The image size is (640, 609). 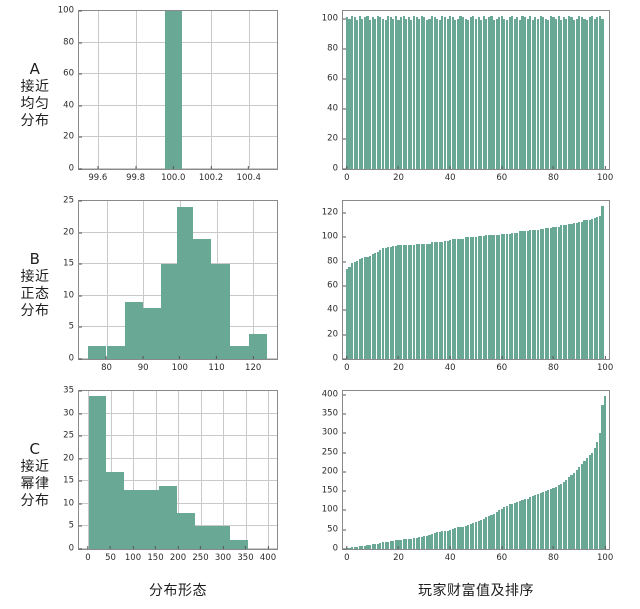 What do you see at coordinates (35, 285) in the screenshot?
I see `row-label-b: B 接近 正态 分布` at bounding box center [35, 285].